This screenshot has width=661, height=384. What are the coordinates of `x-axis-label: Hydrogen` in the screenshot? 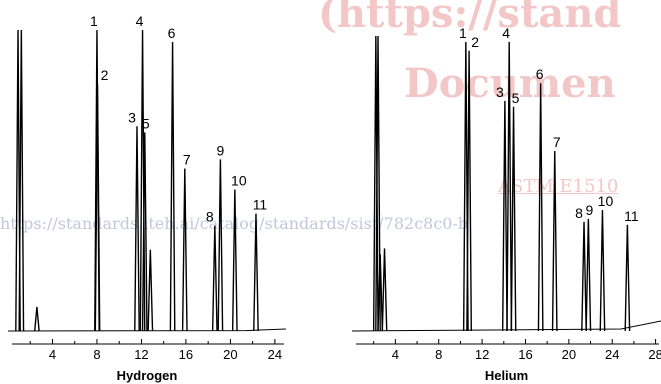 It's located at (147, 375).